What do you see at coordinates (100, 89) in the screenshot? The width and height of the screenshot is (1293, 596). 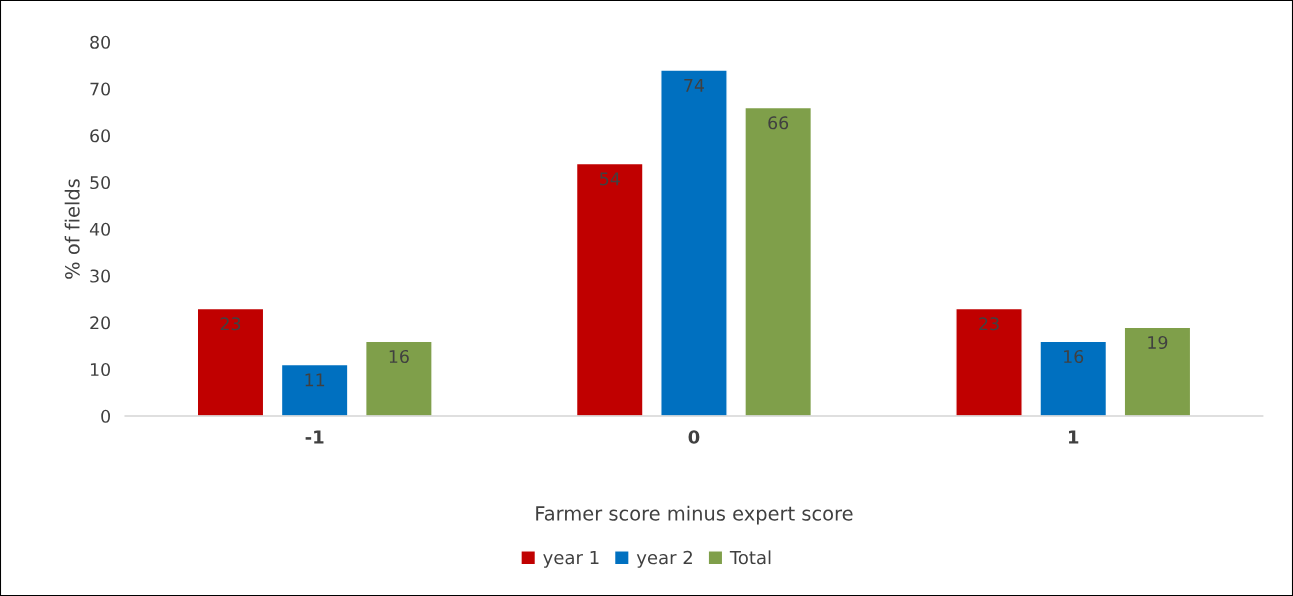 I see `y-tick-label: 70` at bounding box center [100, 89].